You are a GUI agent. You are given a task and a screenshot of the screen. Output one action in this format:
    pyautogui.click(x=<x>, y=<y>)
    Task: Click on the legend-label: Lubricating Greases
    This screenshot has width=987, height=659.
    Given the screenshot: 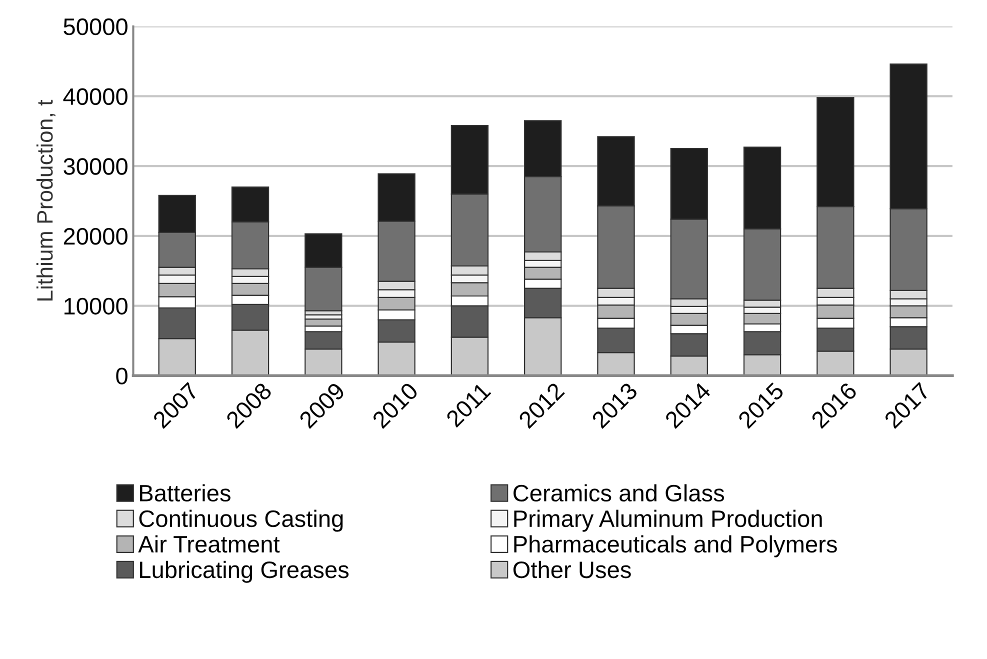 What is the action you would take?
    pyautogui.click(x=244, y=571)
    